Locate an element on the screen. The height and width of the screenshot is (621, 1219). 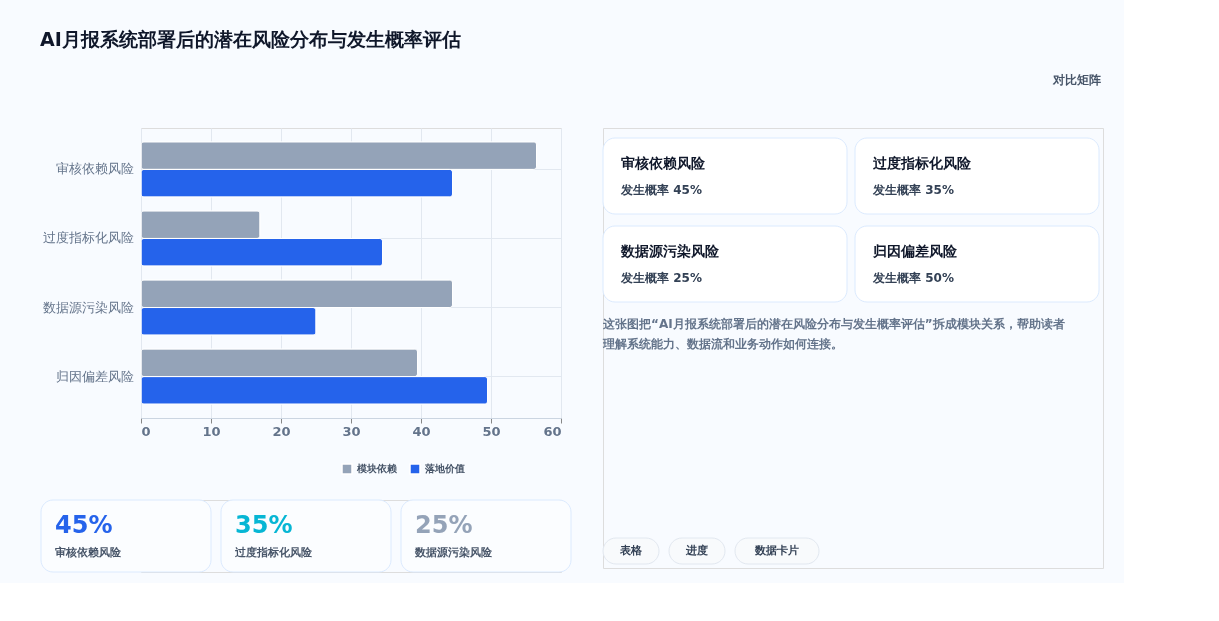
y-tick-label: 数据源污染风险 is located at coordinates (88, 307).